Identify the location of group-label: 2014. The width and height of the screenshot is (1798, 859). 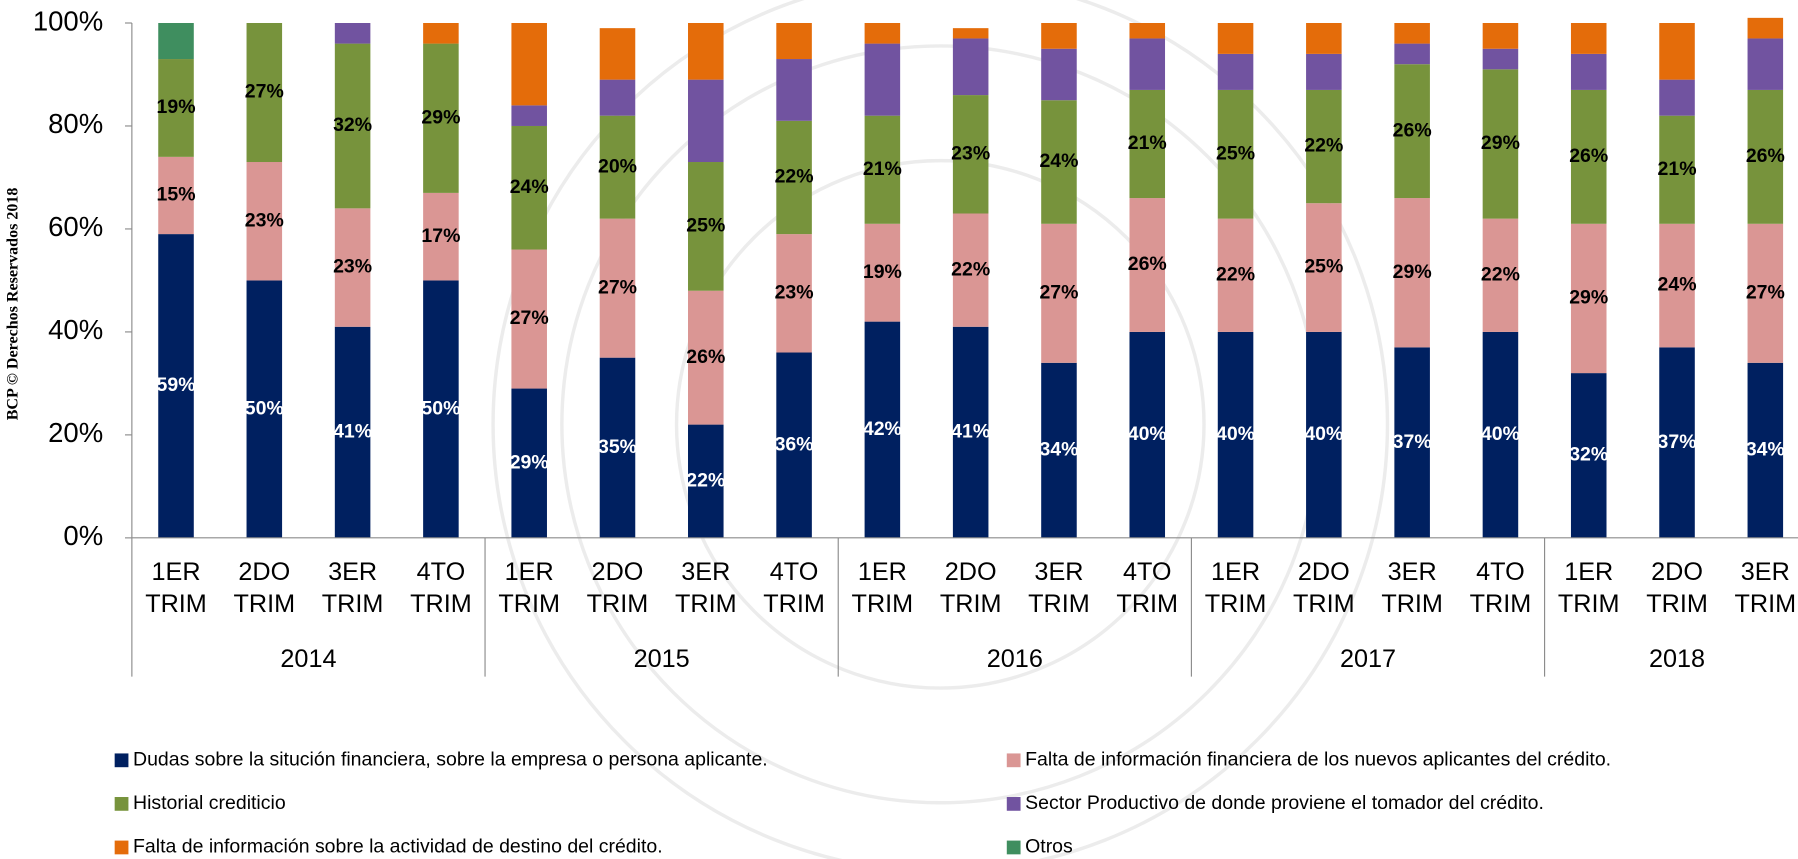
(308, 659).